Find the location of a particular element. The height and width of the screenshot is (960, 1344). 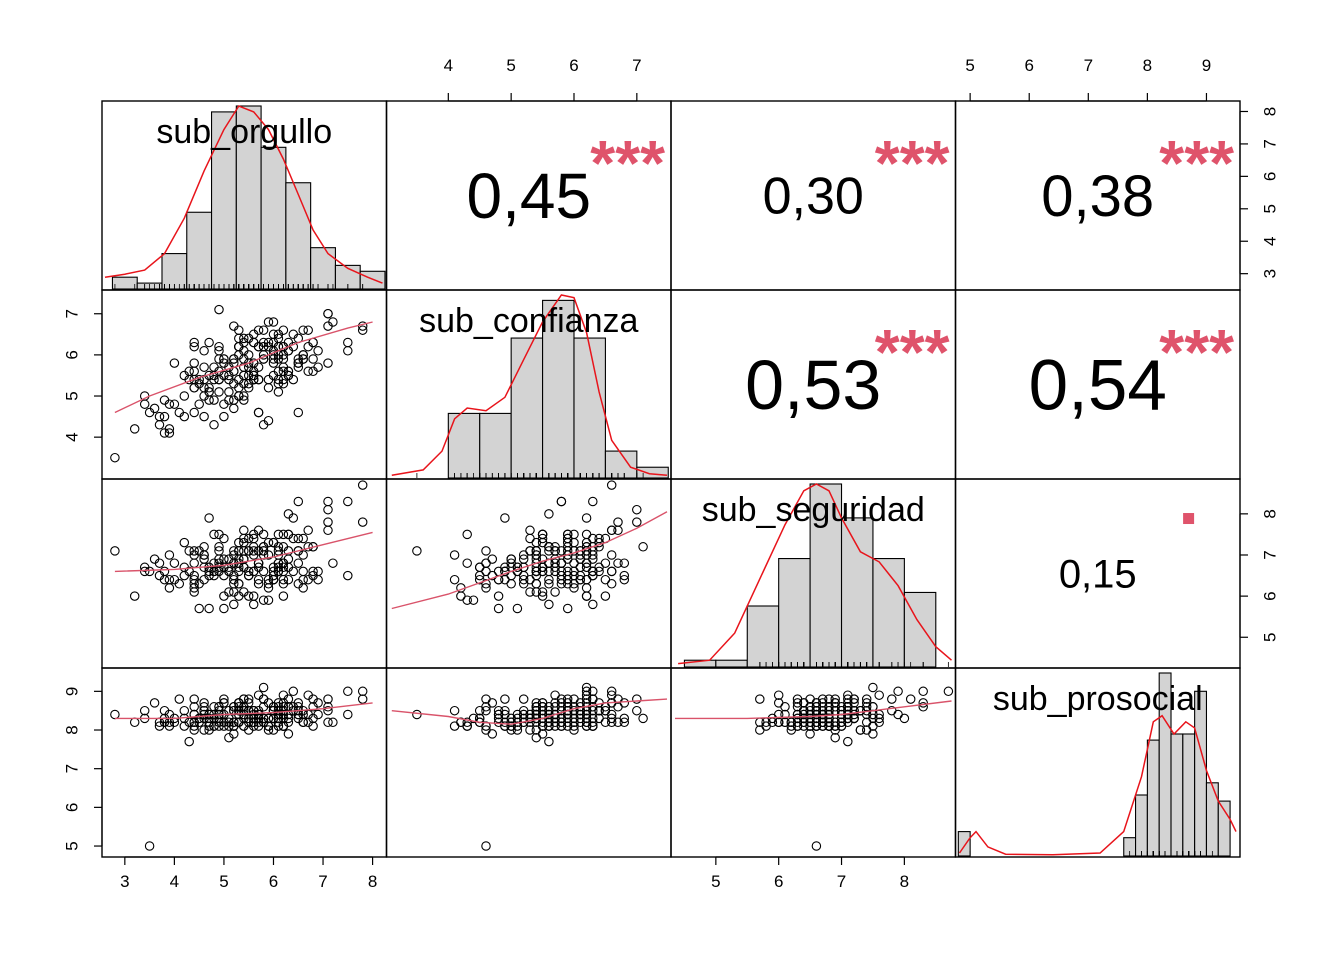

scatter-panel-sub_seguridad-vs-sub_orgullo is located at coordinates (241, 547).